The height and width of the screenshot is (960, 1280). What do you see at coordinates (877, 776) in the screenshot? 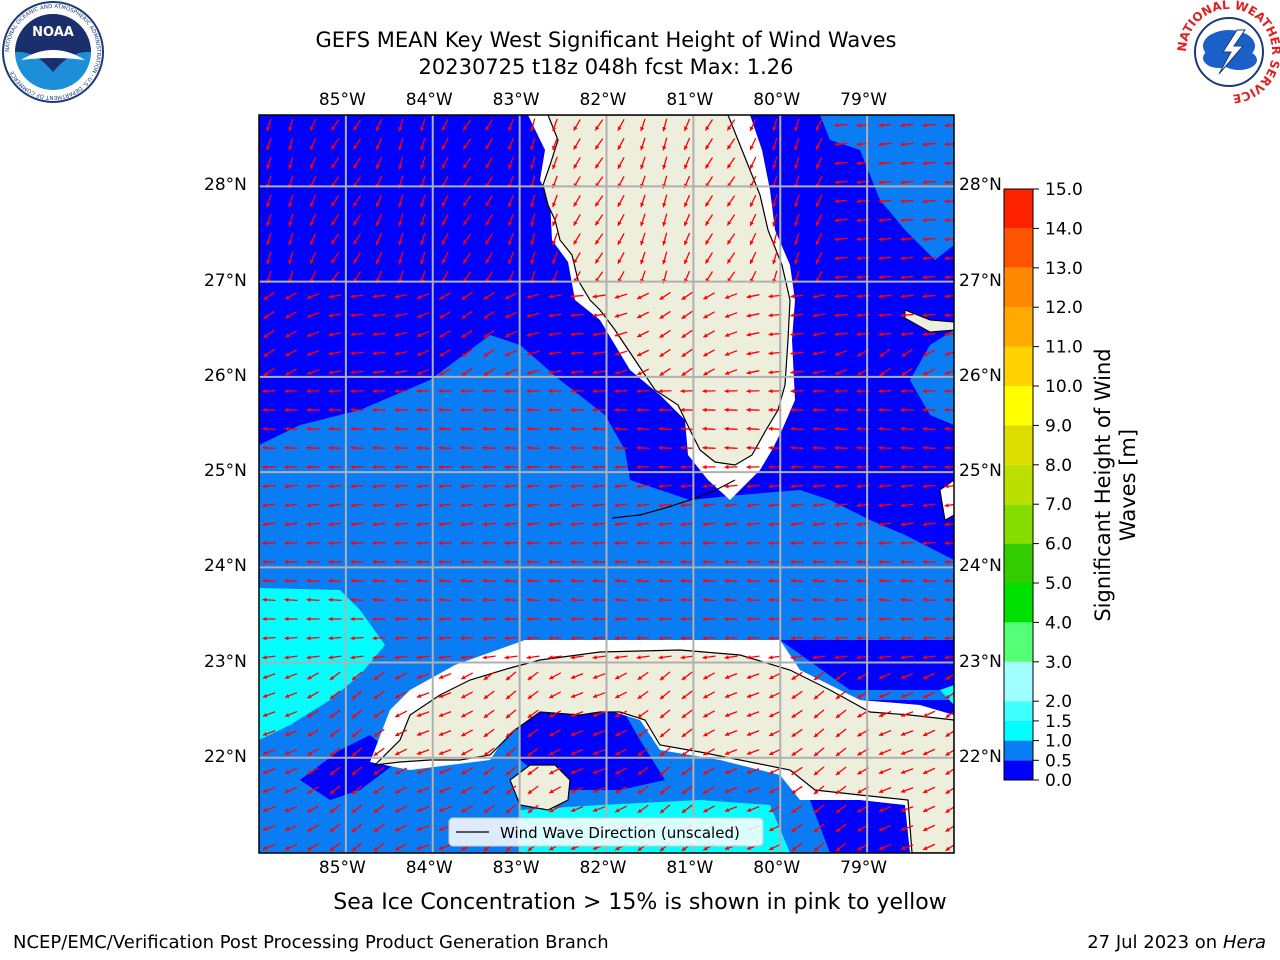
I see `band-0-0.5-se` at bounding box center [877, 776].